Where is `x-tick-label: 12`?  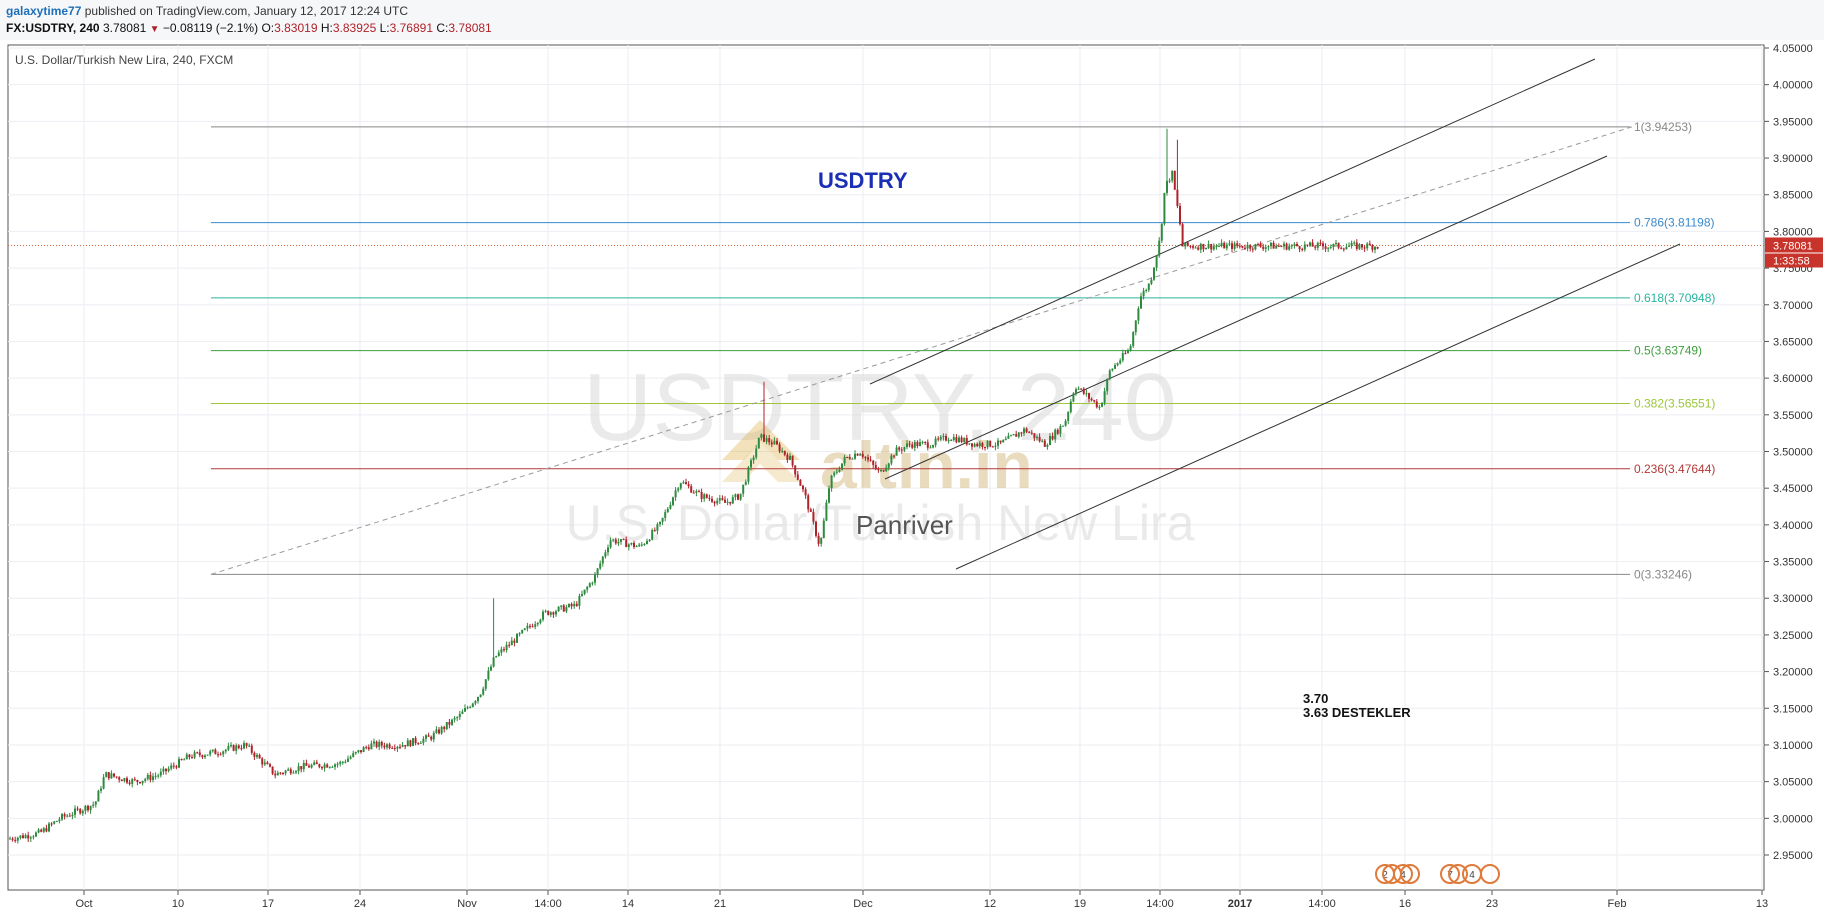 x-tick-label: 12 is located at coordinates (990, 904).